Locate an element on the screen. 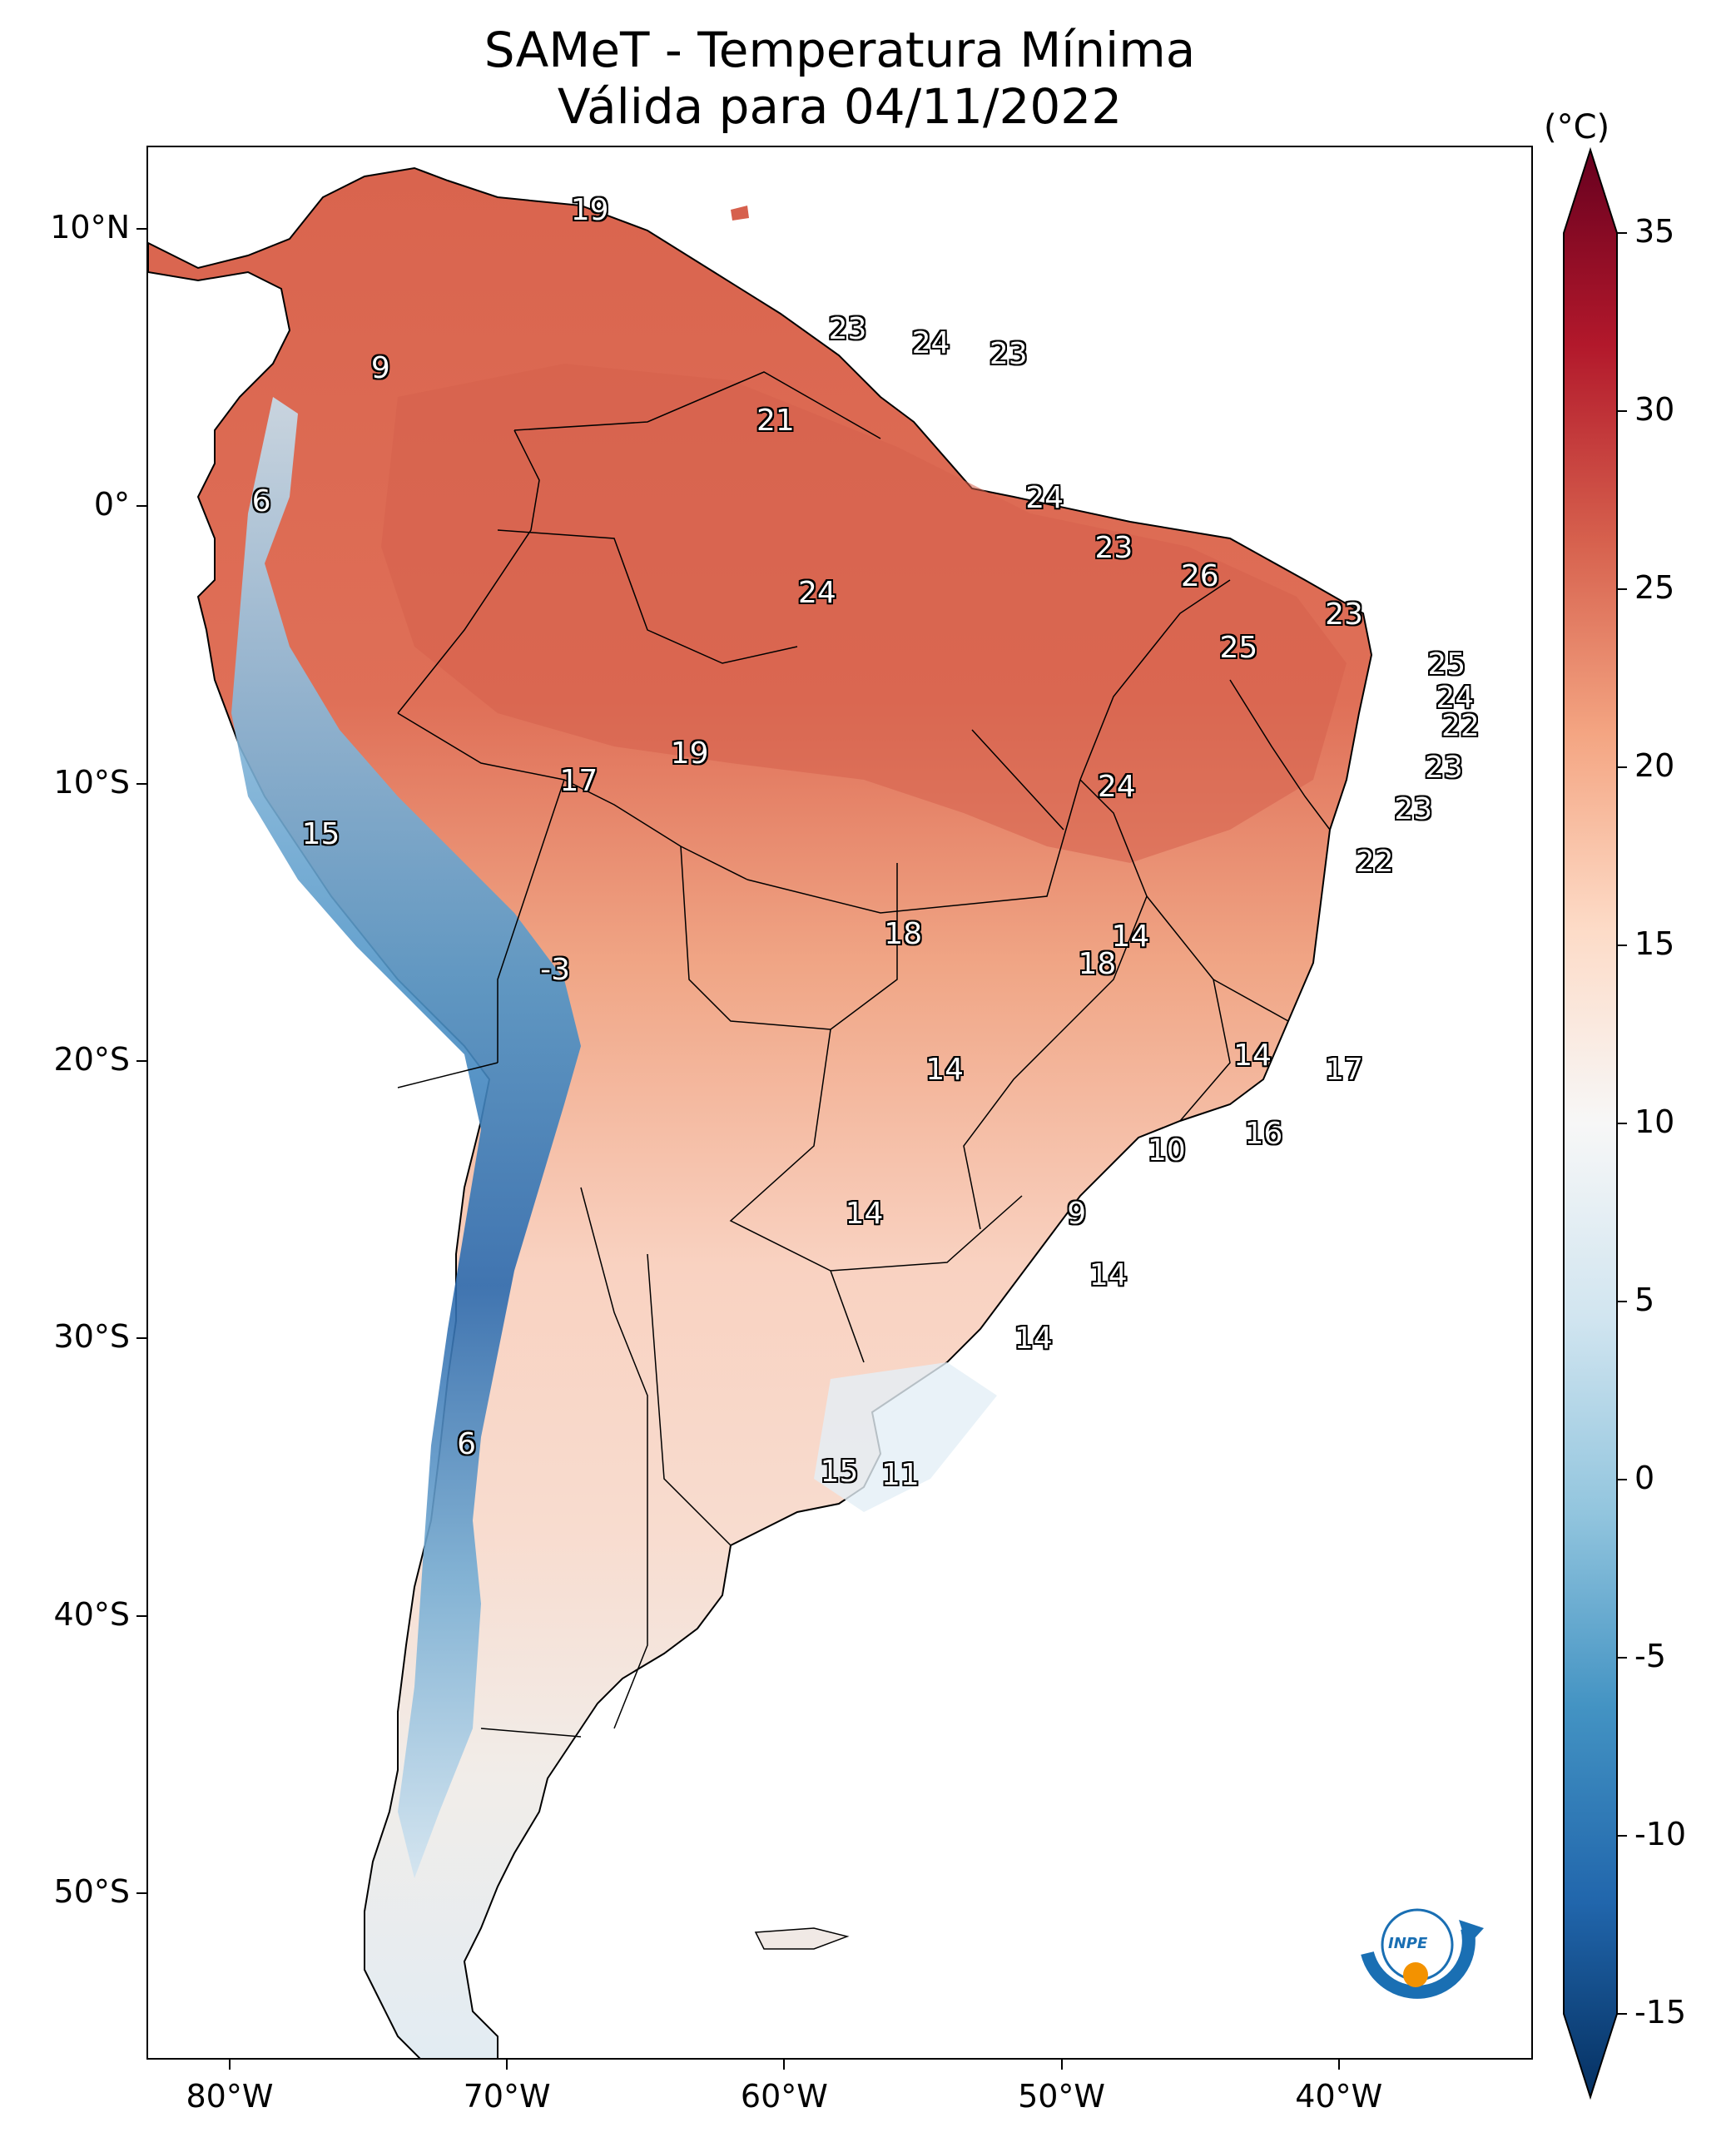 This screenshot has height=2152, width=1736. map-title-line2: Válida para 04/11/2022 is located at coordinates (840, 106).